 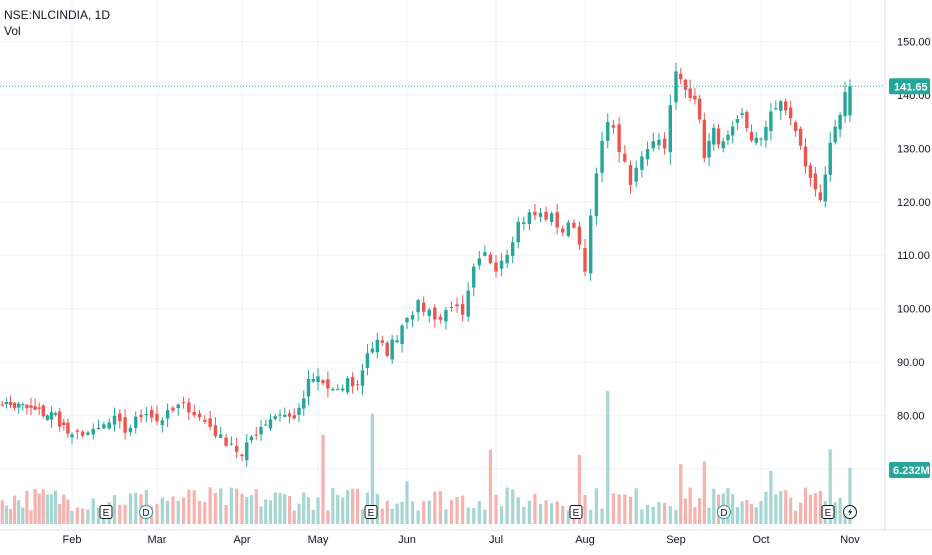 What do you see at coordinates (850, 540) in the screenshot?
I see `time-tick-label: Nov` at bounding box center [850, 540].